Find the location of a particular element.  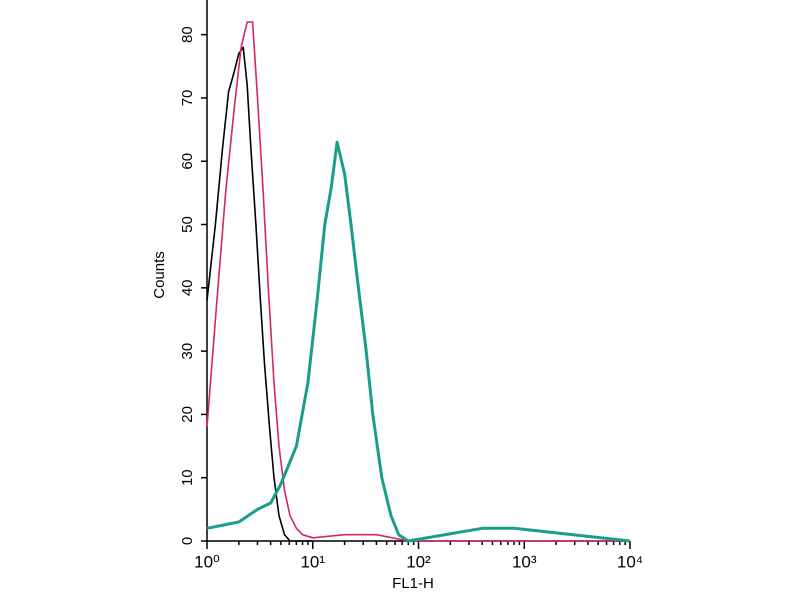

y-tick-label: 20 is located at coordinates (187, 414).